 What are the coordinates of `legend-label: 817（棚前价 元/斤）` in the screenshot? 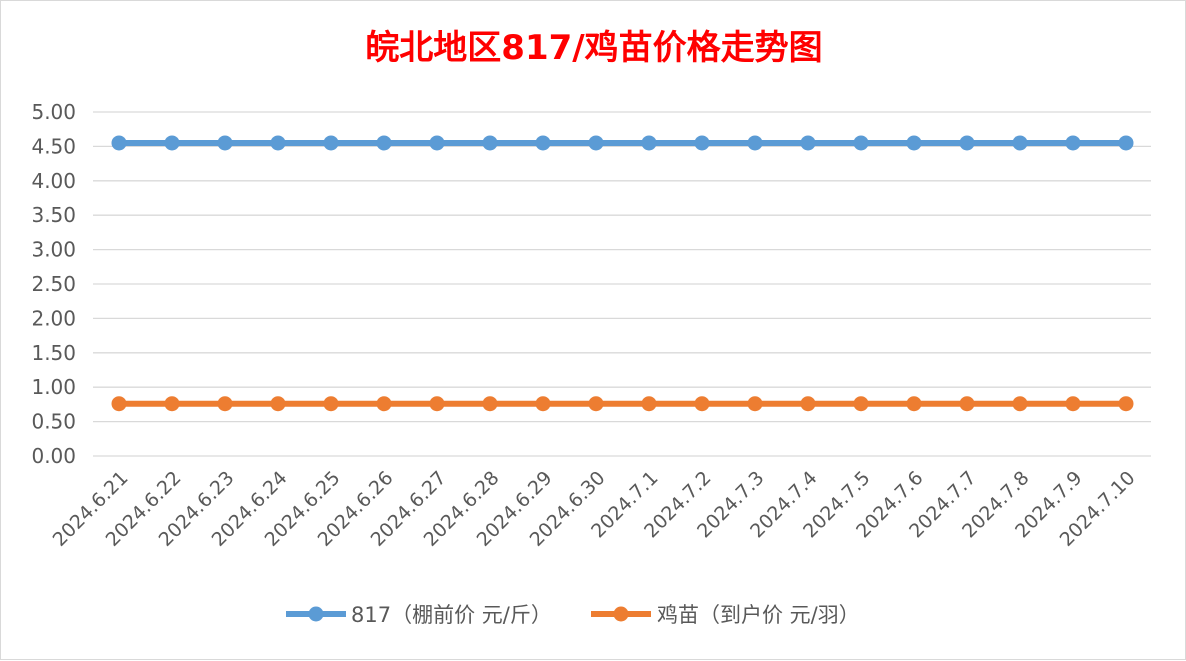 It's located at (451, 615).